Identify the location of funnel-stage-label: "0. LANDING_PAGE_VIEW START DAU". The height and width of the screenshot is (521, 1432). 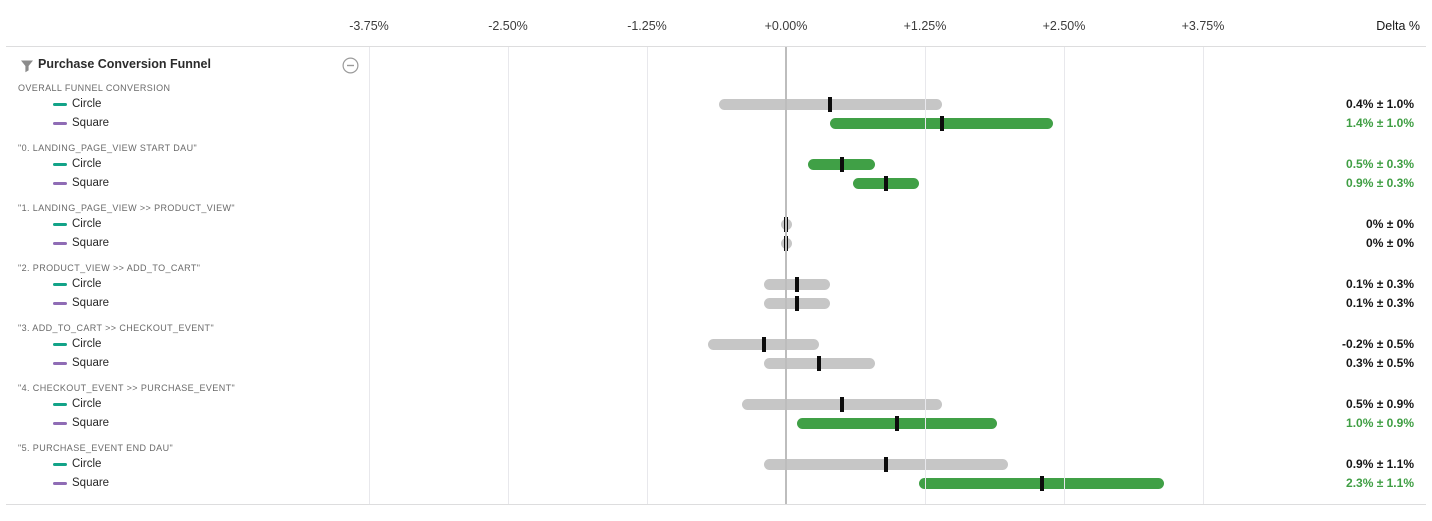
(108, 148).